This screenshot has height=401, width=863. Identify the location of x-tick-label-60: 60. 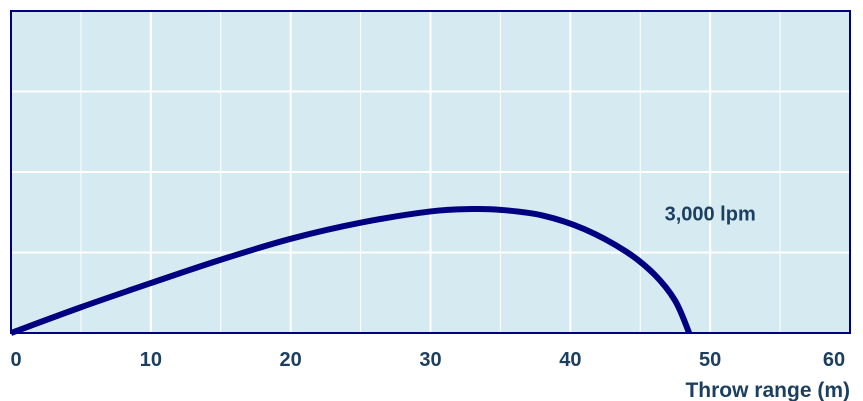
(834, 360).